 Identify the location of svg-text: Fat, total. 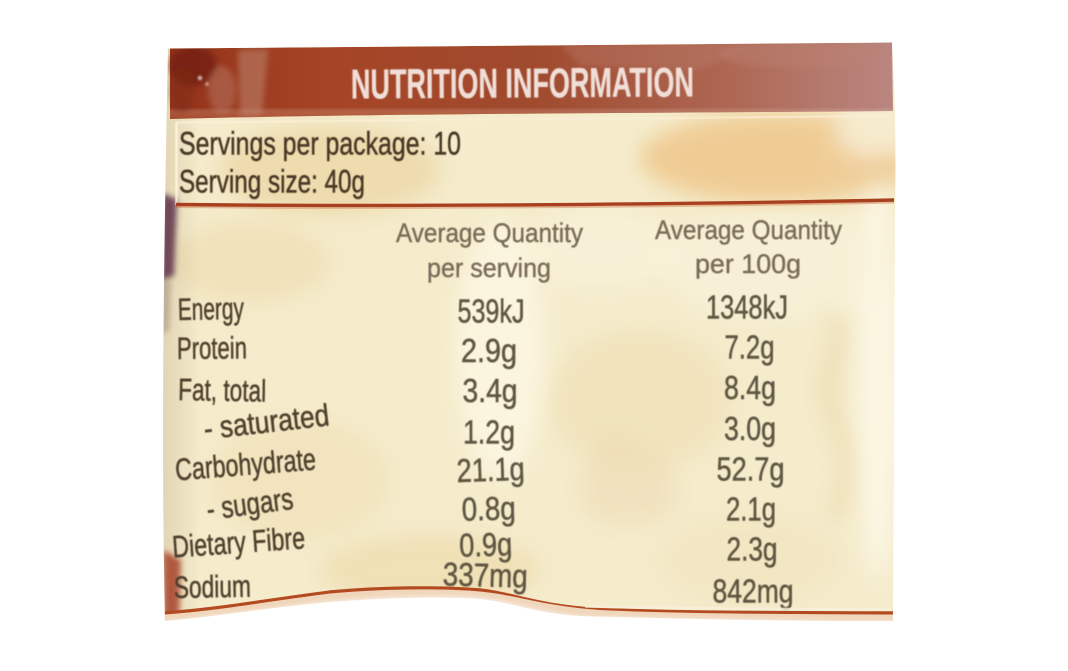
(222, 390).